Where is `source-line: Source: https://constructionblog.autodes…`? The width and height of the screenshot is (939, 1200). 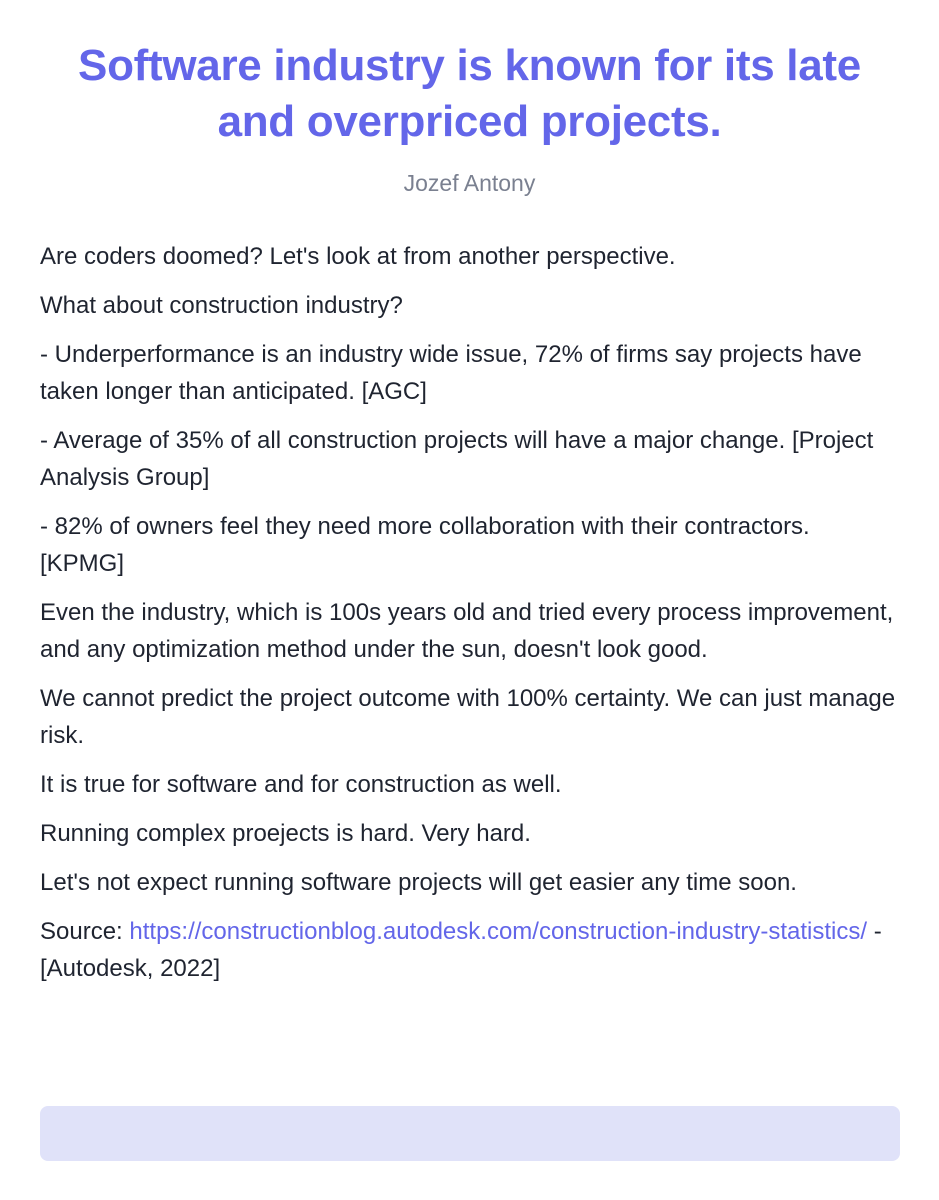
source-line: Source: https://constructionblog.autodes… is located at coordinates (469, 950).